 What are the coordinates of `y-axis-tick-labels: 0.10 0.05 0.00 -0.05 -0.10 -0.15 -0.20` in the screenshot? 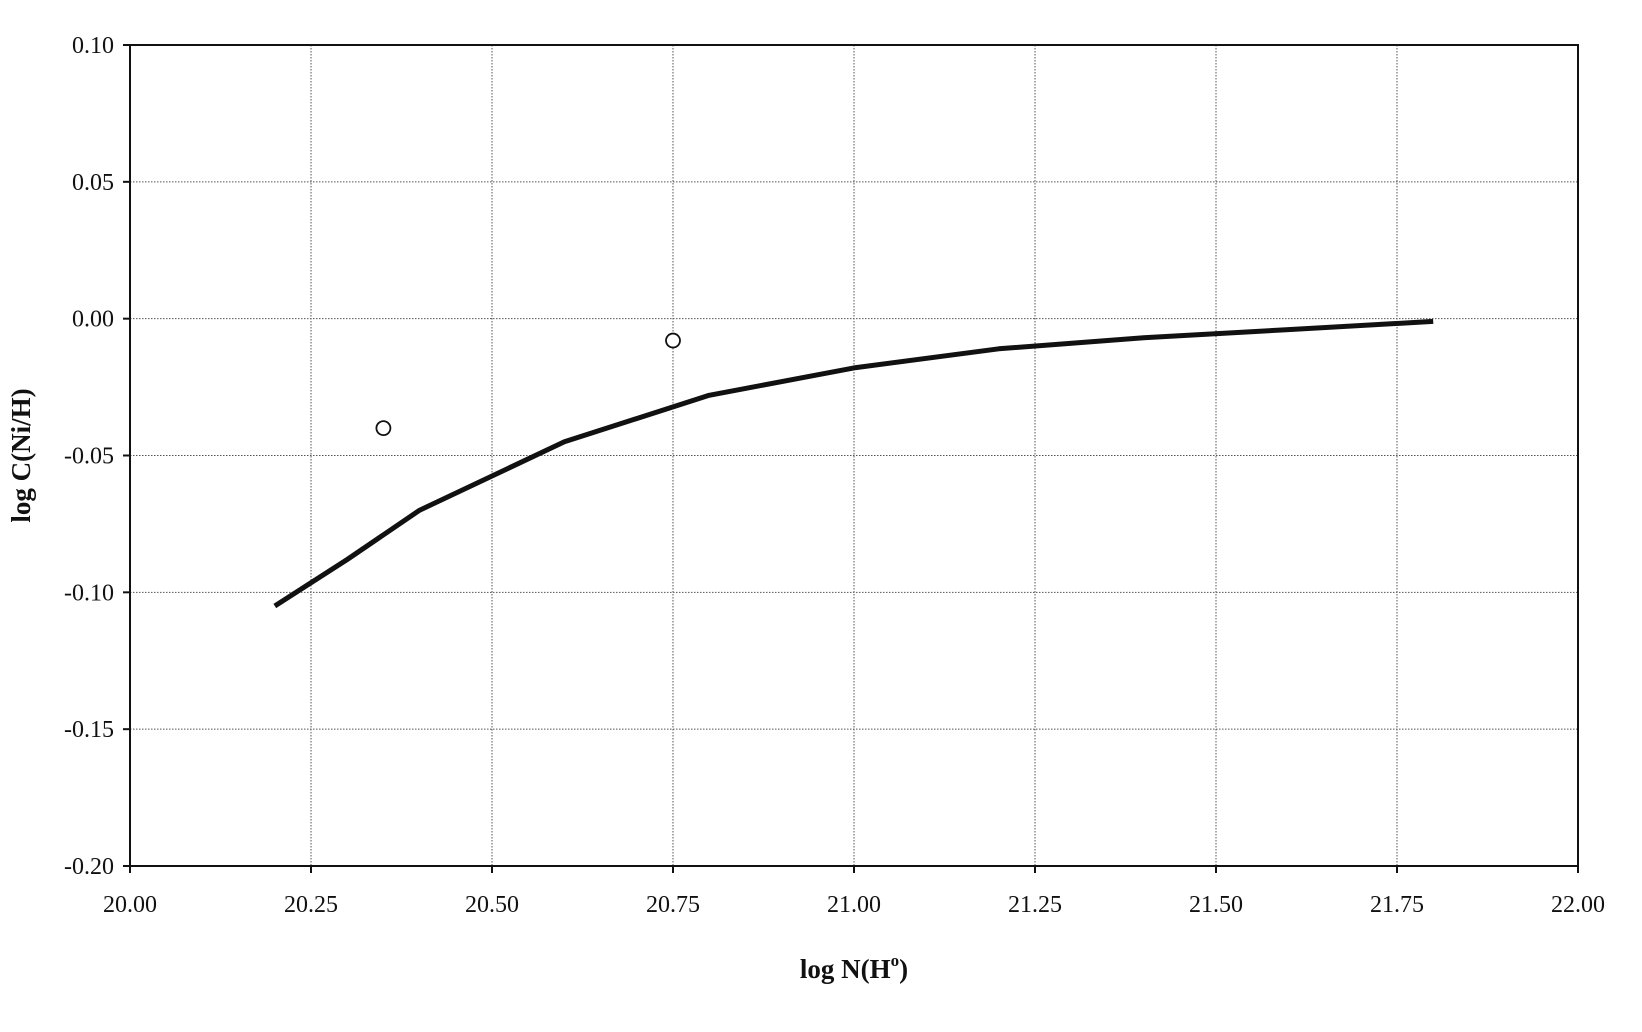 It's located at (89, 456).